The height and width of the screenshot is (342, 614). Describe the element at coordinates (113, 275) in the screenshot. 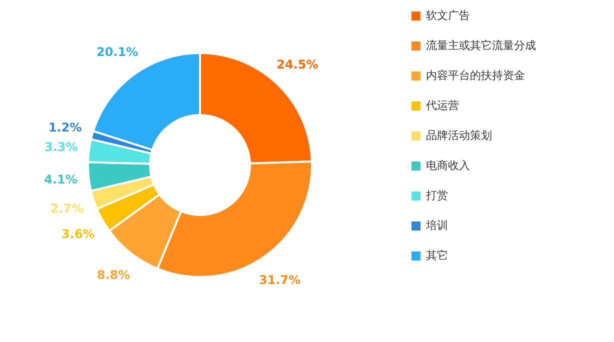

I see `data-label: 8.8%` at that location.